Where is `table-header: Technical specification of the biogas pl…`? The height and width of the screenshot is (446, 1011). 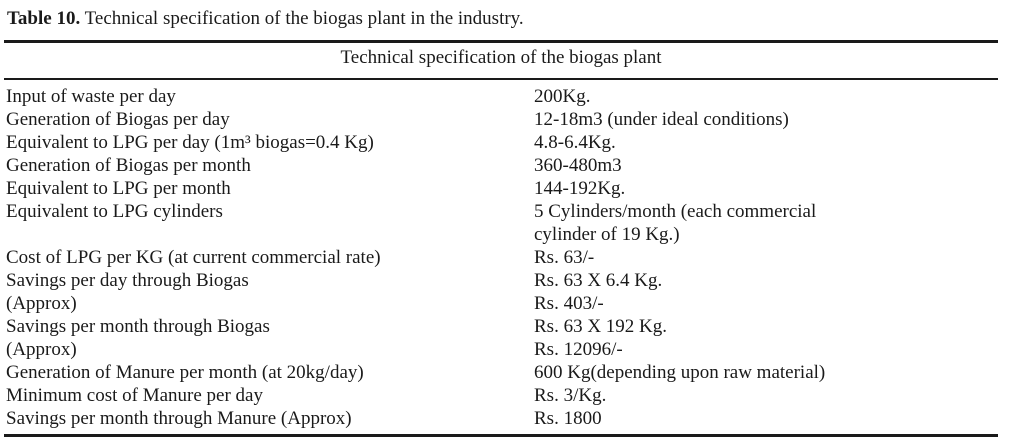 table-header: Technical specification of the biogas pl… is located at coordinates (501, 57).